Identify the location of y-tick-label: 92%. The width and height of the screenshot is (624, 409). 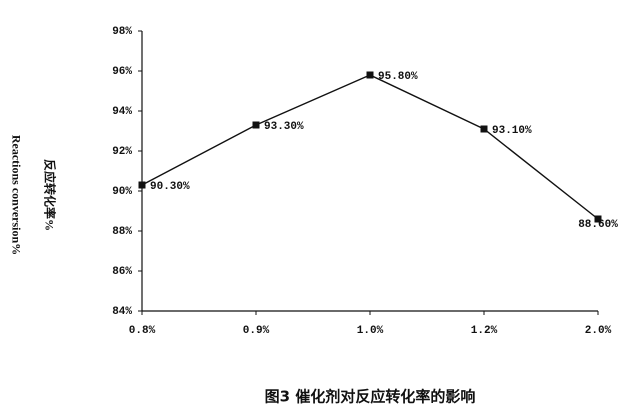
(122, 152).